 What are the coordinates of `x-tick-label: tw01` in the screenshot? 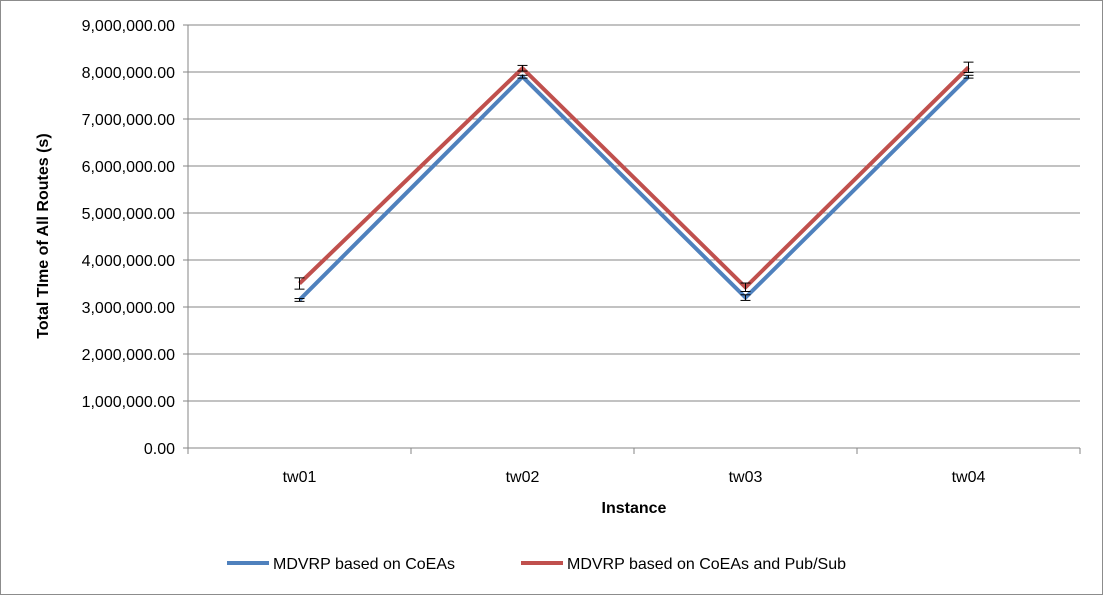 It's located at (300, 477).